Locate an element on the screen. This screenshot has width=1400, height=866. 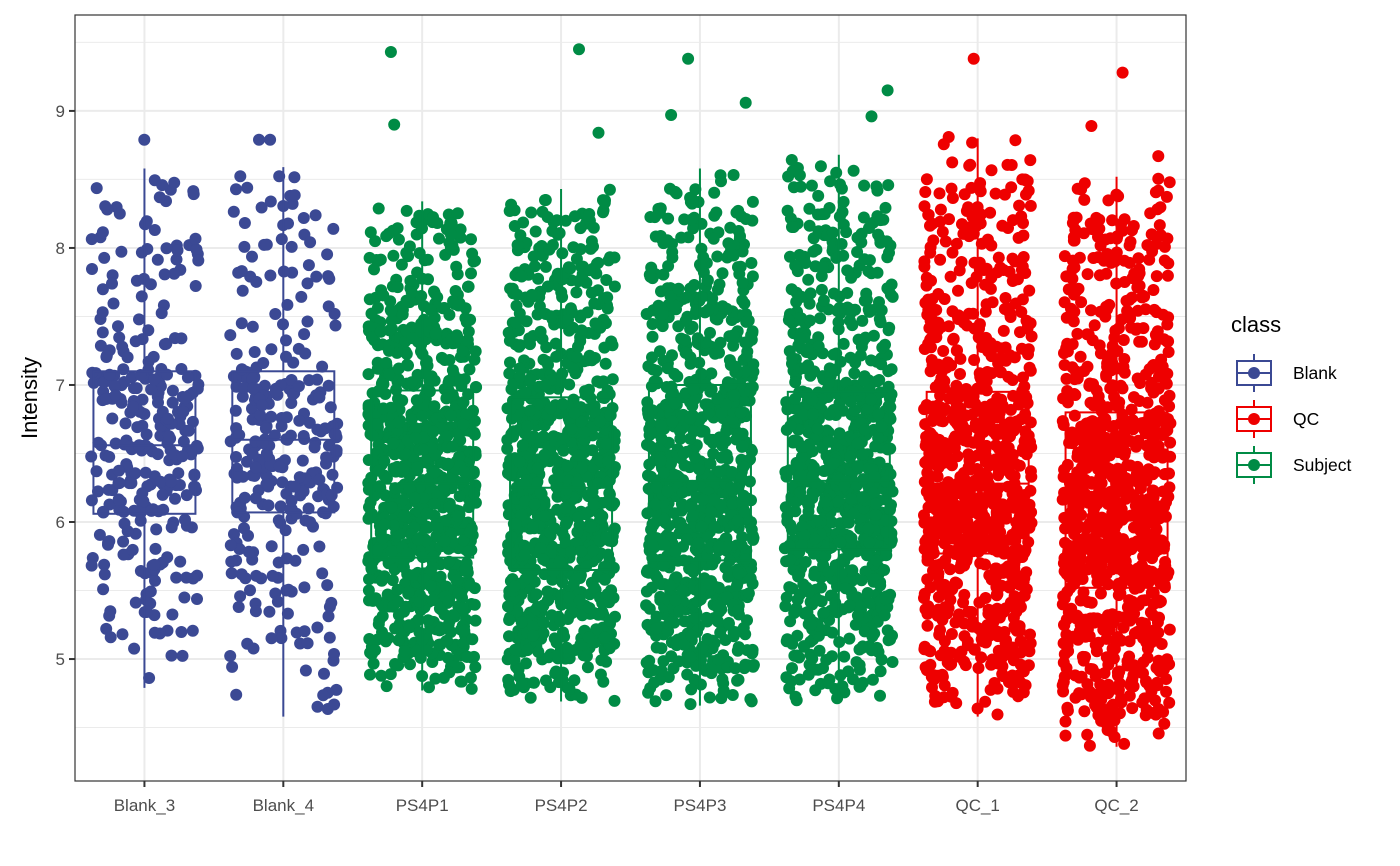
legend-item-qc: QC is located at coordinates (1277, 419).